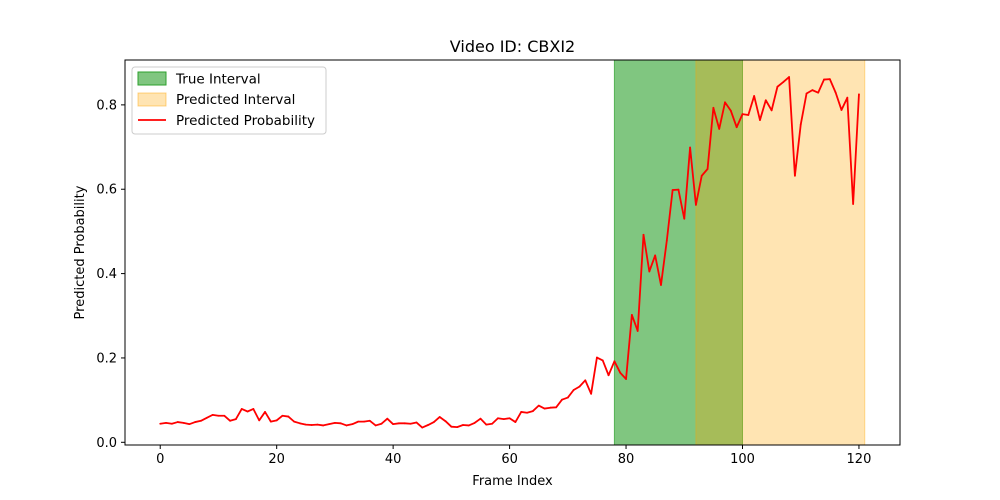  I want to click on y-tick-label: 0.4, so click(106, 274).